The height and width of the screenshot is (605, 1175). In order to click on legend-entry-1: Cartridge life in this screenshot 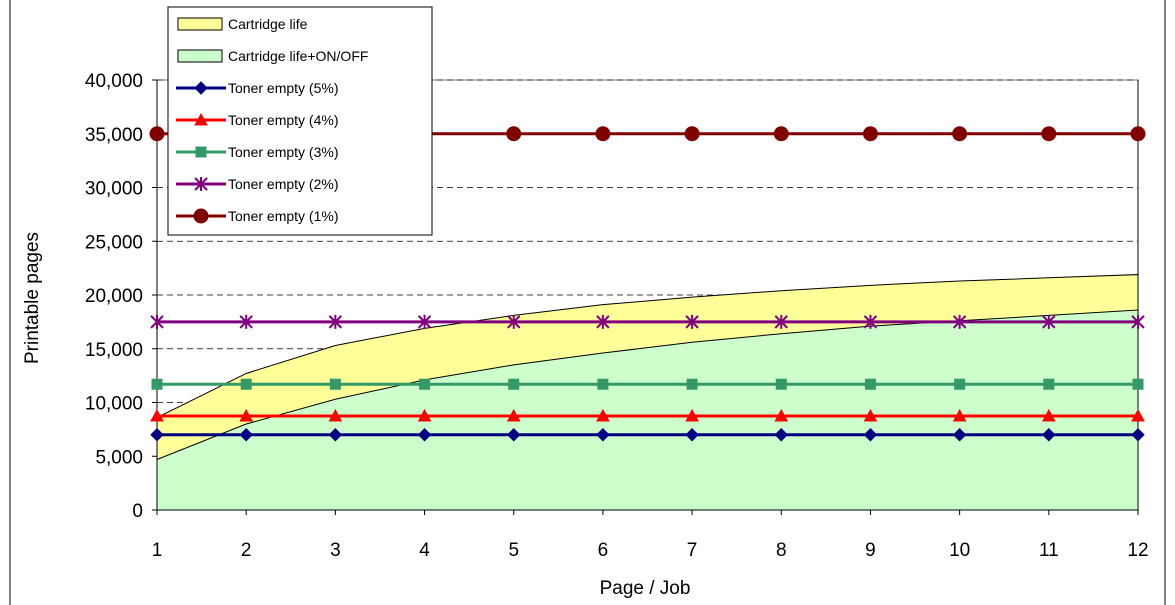, I will do `click(242, 24)`.